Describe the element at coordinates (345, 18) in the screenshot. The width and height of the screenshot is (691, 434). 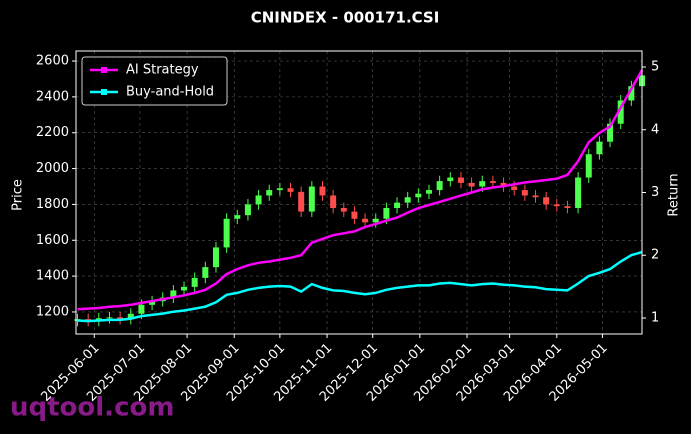
I see `chart-title: CNINDEX - 000171.CSI` at that location.